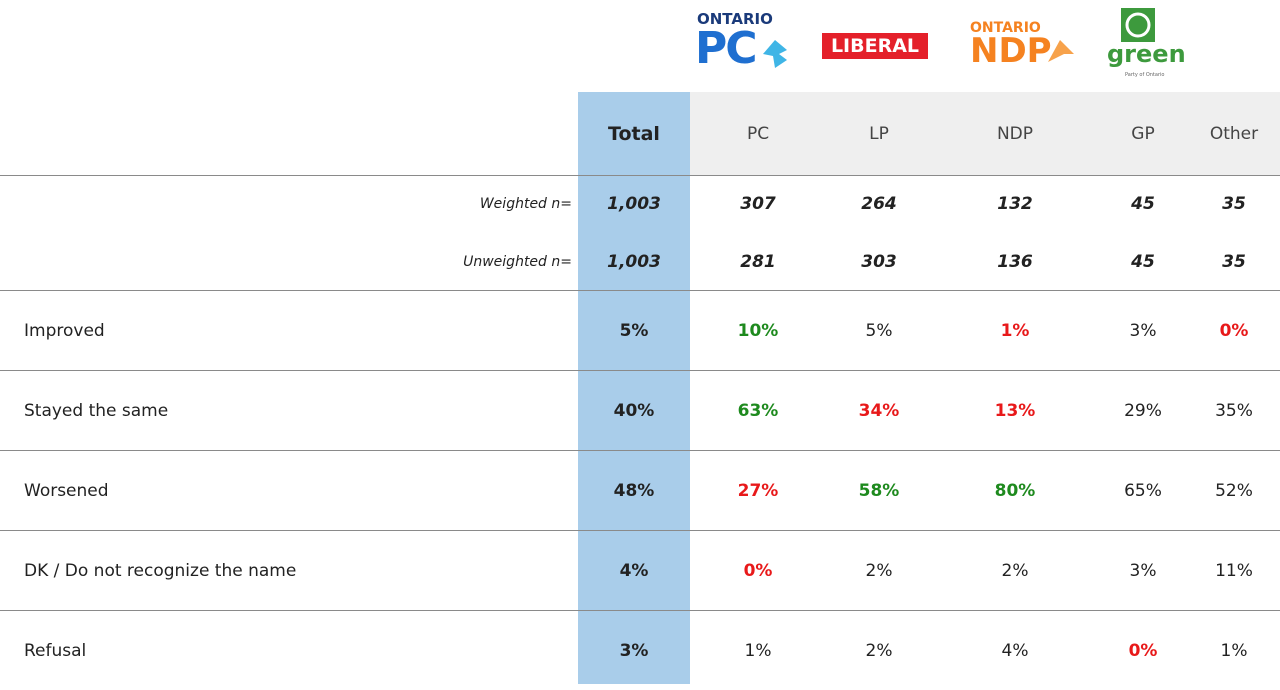  What do you see at coordinates (66, 490) in the screenshot?
I see `row-label: Worsened` at bounding box center [66, 490].